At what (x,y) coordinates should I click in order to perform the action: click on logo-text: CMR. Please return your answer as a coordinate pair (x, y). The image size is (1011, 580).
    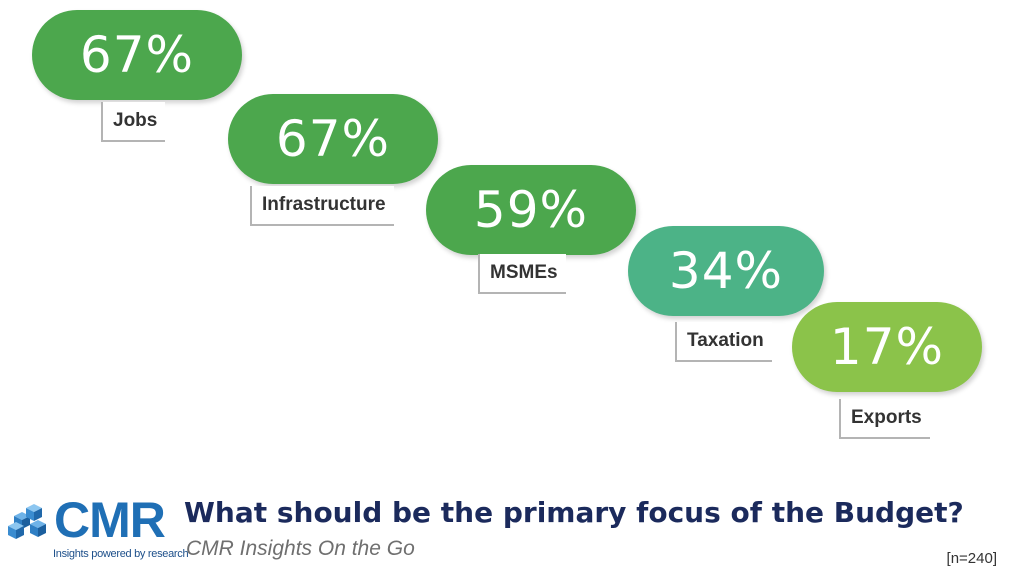
    Looking at the image, I should click on (110, 520).